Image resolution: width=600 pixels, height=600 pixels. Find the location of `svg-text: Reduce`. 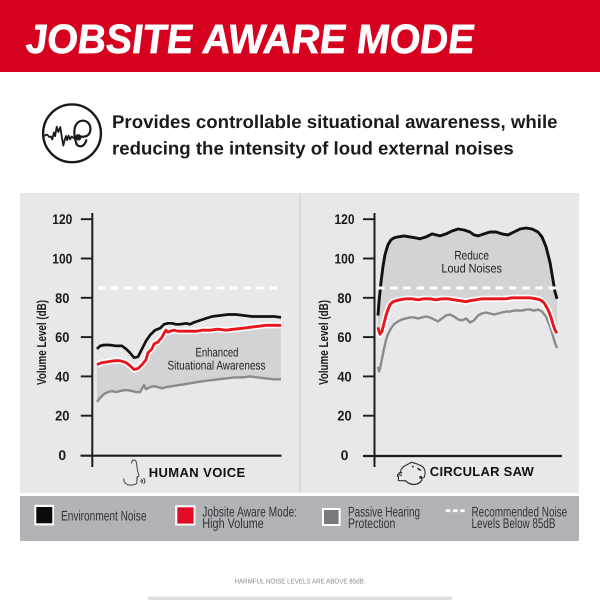

svg-text: Reduce is located at coordinates (471, 256).